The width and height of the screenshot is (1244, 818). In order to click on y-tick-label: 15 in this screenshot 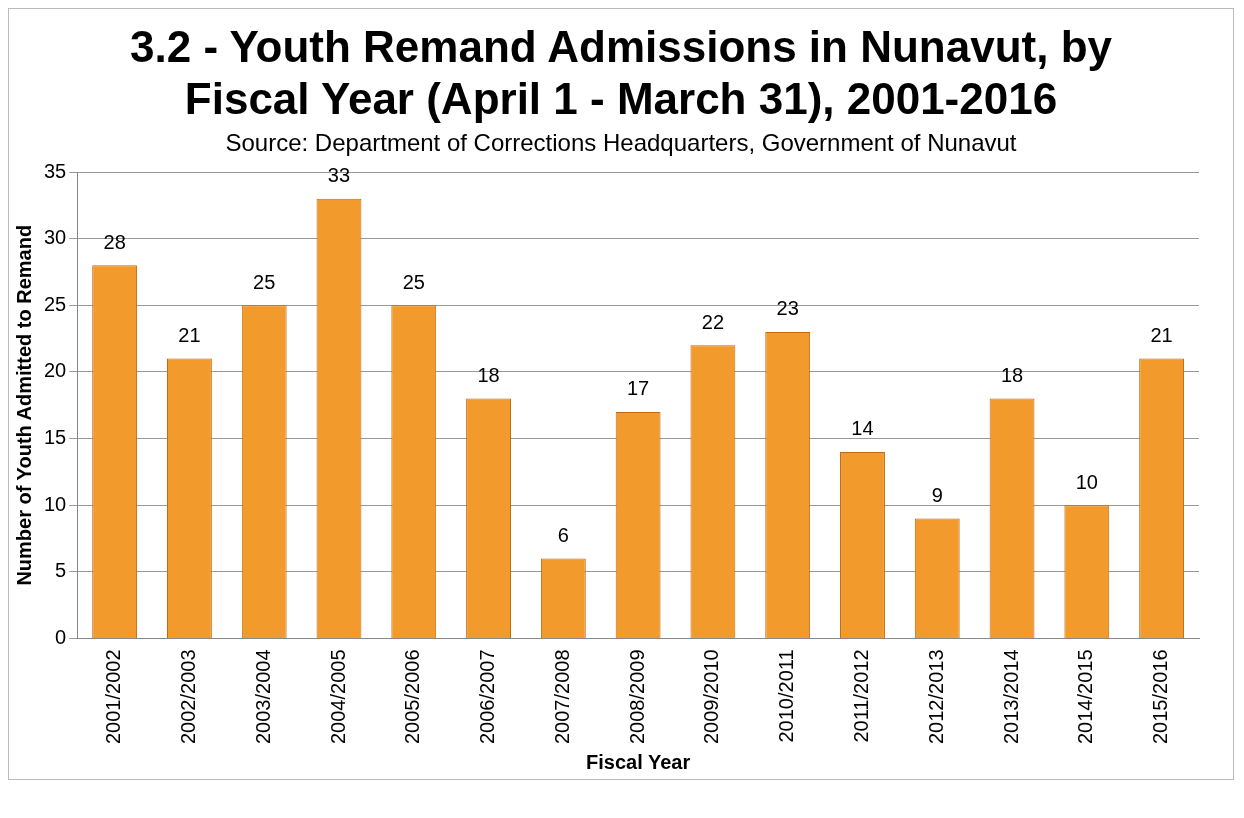, I will do `click(55, 437)`.